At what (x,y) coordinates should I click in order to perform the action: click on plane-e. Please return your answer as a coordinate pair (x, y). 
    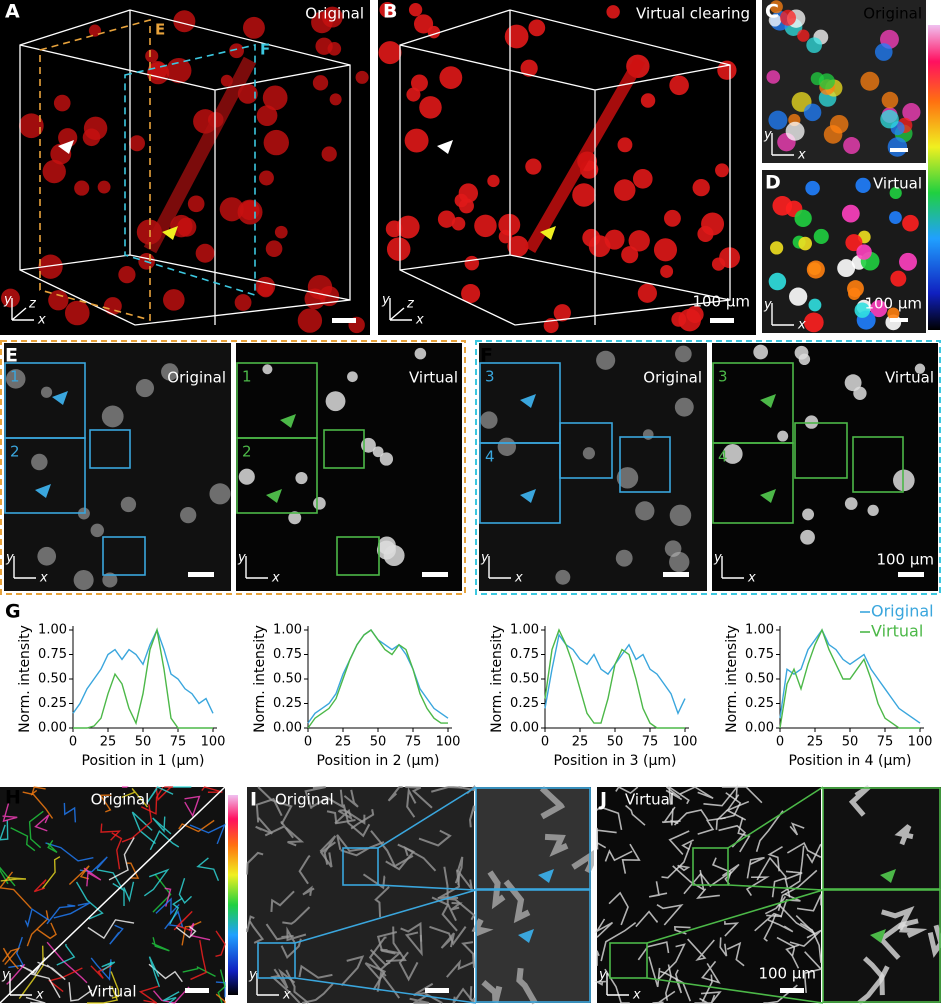
    Looking at the image, I should click on (95, 170).